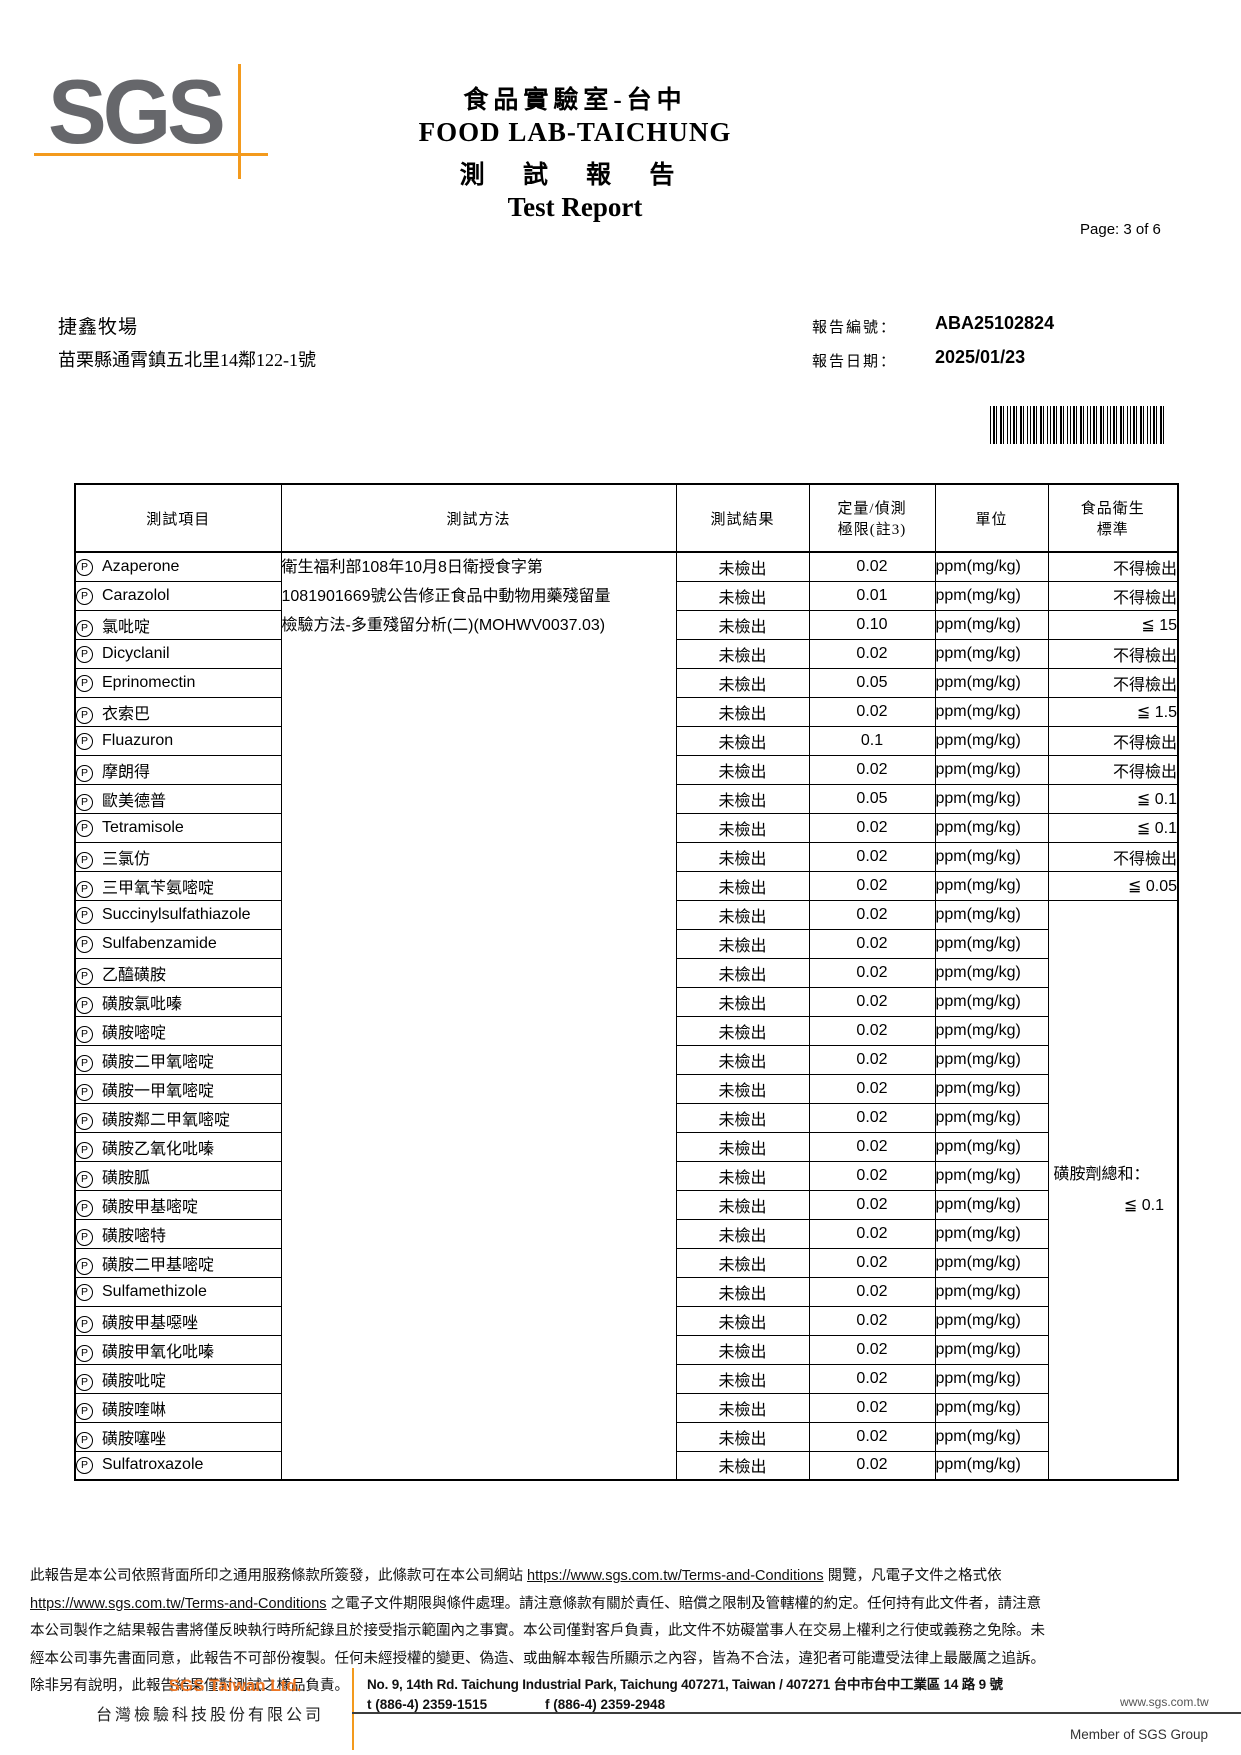 The height and width of the screenshot is (1755, 1241). I want to click on disclaimer-line: 除非另有說明，此報告結果僅對測試之樣品負責。, so click(189, 1686).